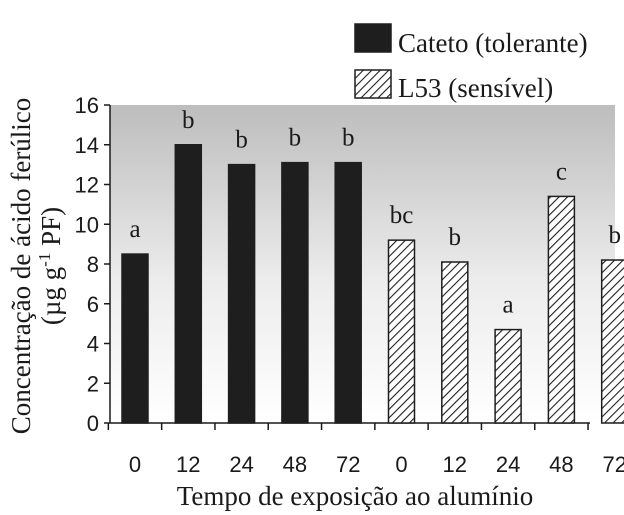  I want to click on y-tick-label: 8, so click(93, 264).